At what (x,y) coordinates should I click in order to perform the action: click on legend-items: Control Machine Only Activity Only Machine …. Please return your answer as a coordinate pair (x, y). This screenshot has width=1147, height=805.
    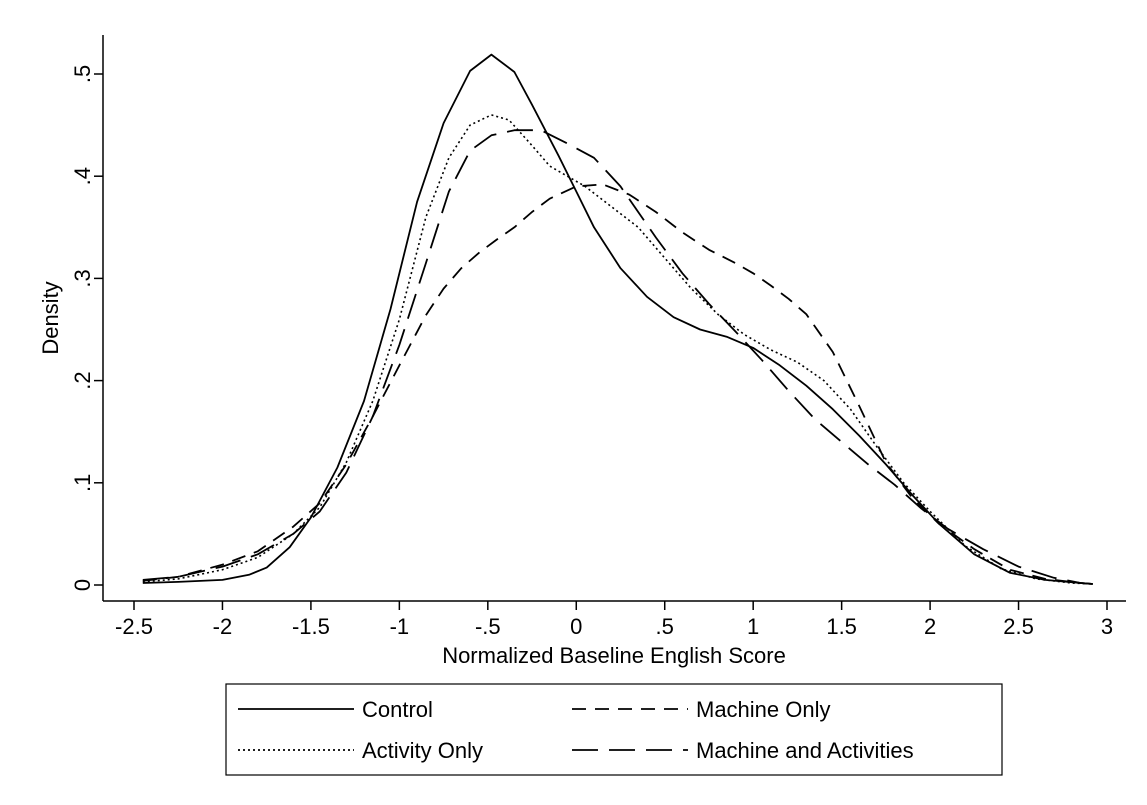
    Looking at the image, I should click on (576, 730).